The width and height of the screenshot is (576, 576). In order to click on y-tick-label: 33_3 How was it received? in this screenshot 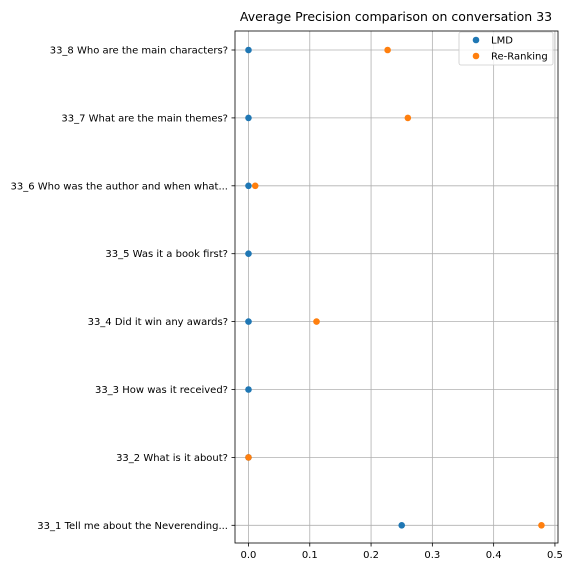, I will do `click(161, 390)`.